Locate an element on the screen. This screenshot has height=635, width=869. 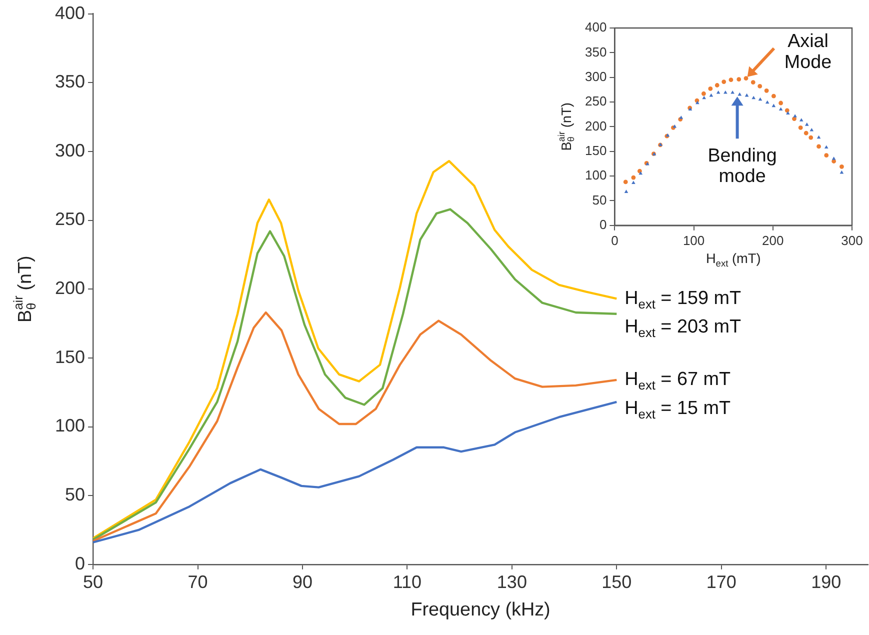
annotation: Bending mode is located at coordinates (742, 165).